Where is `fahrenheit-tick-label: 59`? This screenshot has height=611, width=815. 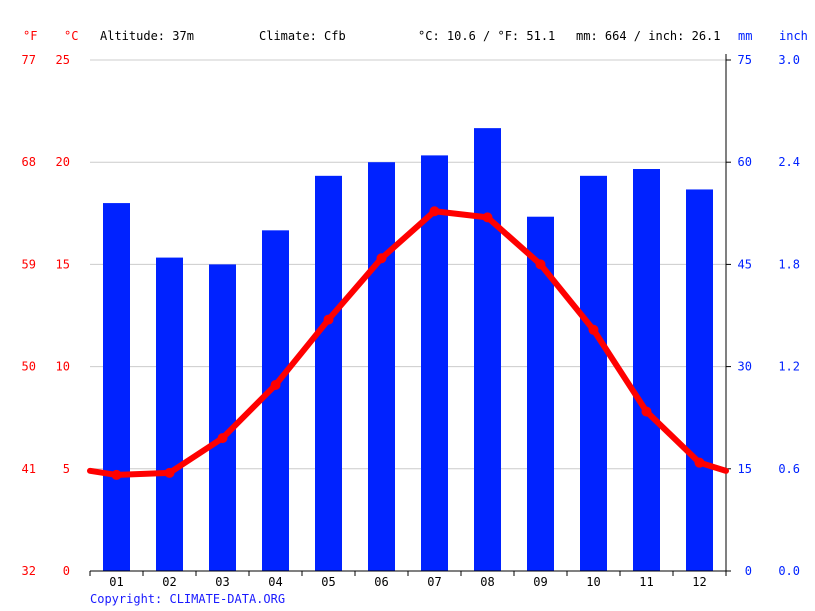 fahrenheit-tick-label: 59 is located at coordinates (29, 264).